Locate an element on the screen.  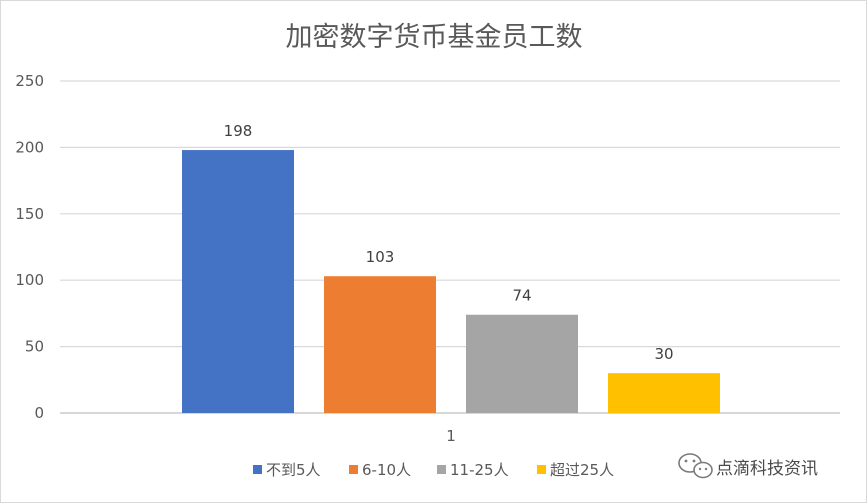
data-label: 30 is located at coordinates (663, 354).